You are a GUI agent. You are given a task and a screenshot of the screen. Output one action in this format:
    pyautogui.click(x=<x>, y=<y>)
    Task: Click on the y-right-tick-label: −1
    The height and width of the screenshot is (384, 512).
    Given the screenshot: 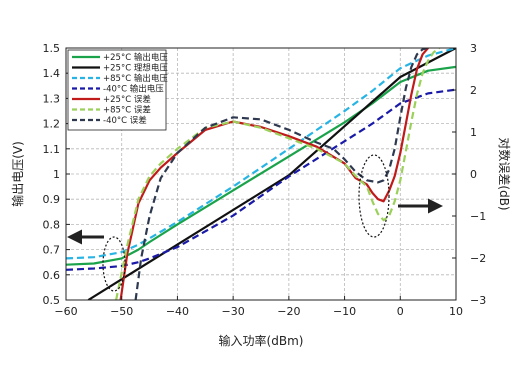 What is the action you would take?
    pyautogui.click(x=478, y=216)
    